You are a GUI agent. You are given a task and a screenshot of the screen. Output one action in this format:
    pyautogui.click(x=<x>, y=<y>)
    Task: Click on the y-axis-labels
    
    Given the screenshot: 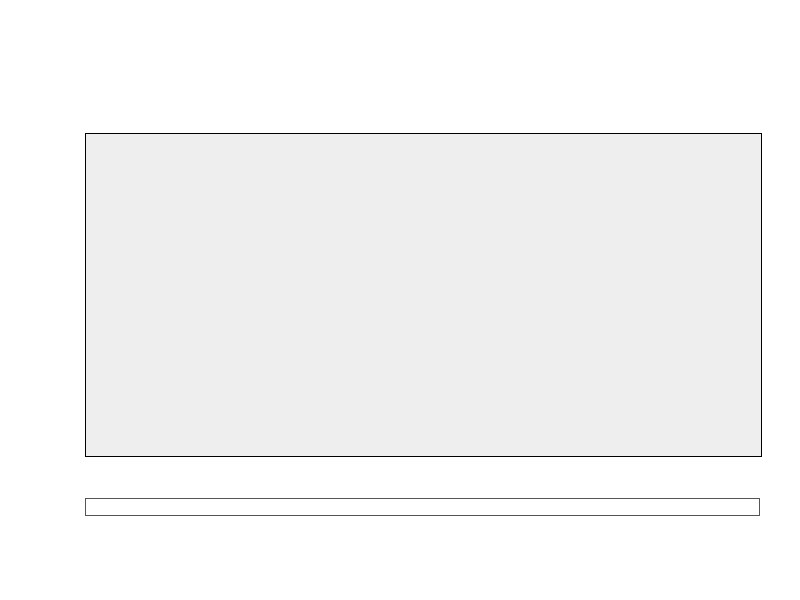 What is the action you would take?
    pyautogui.click(x=49, y=300)
    